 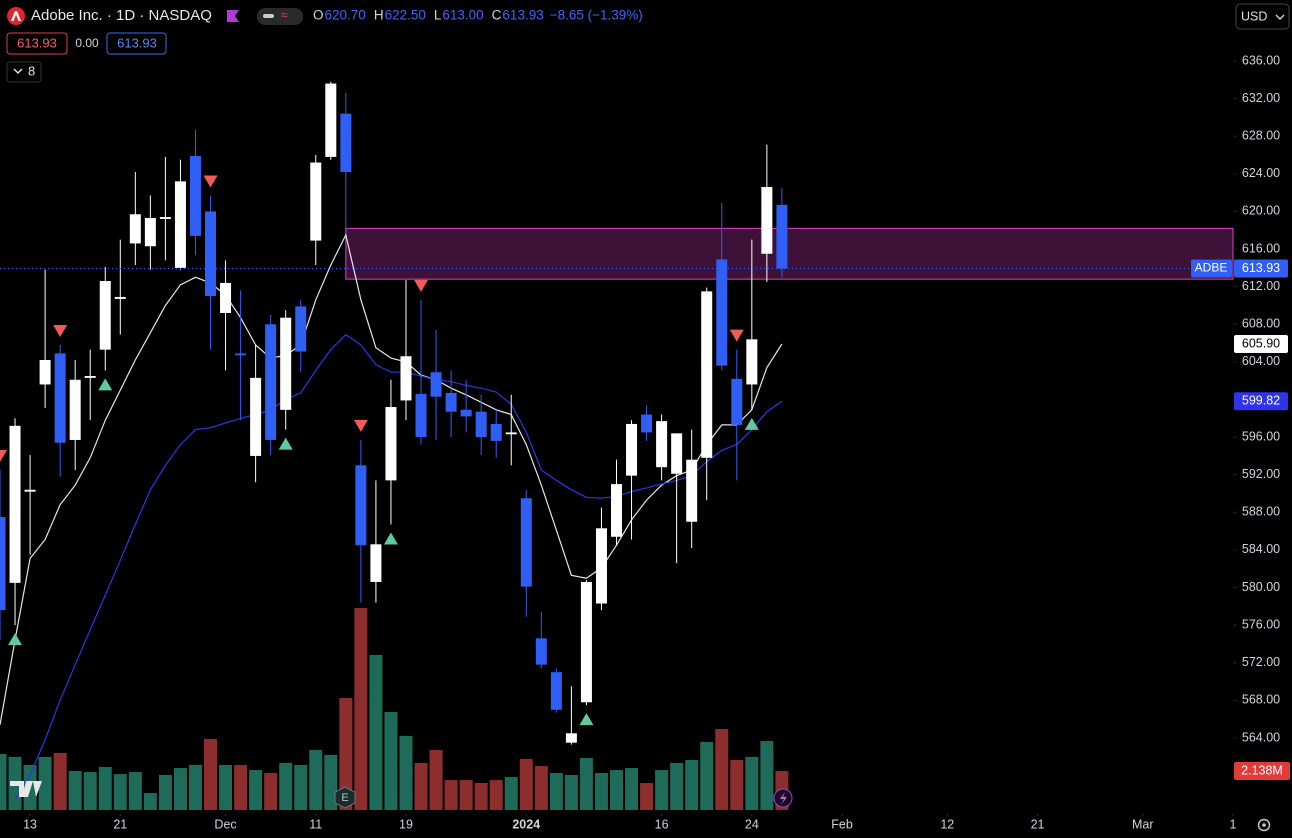 What do you see at coordinates (1261, 136) in the screenshot?
I see `y-tick-label: 628.00` at bounding box center [1261, 136].